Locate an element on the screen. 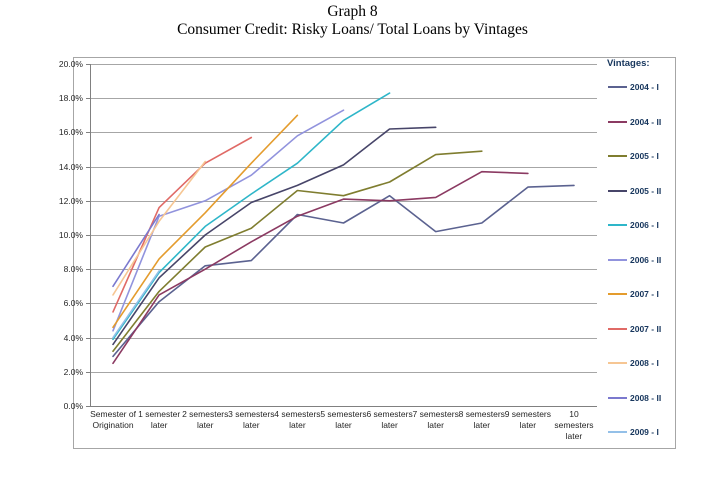 Image resolution: width=705 pixels, height=483 pixels. x-category-label: 7 semesters is located at coordinates (436, 414).